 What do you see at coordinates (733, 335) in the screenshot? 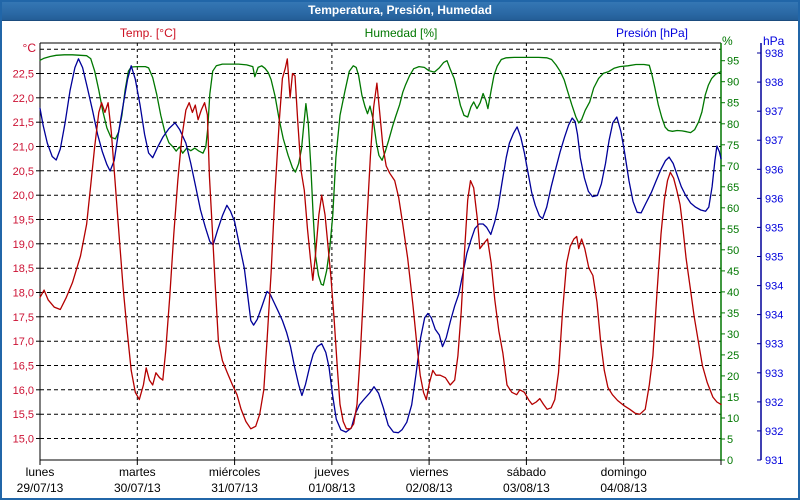
I see `humidity-tick-label: 30` at bounding box center [733, 335].